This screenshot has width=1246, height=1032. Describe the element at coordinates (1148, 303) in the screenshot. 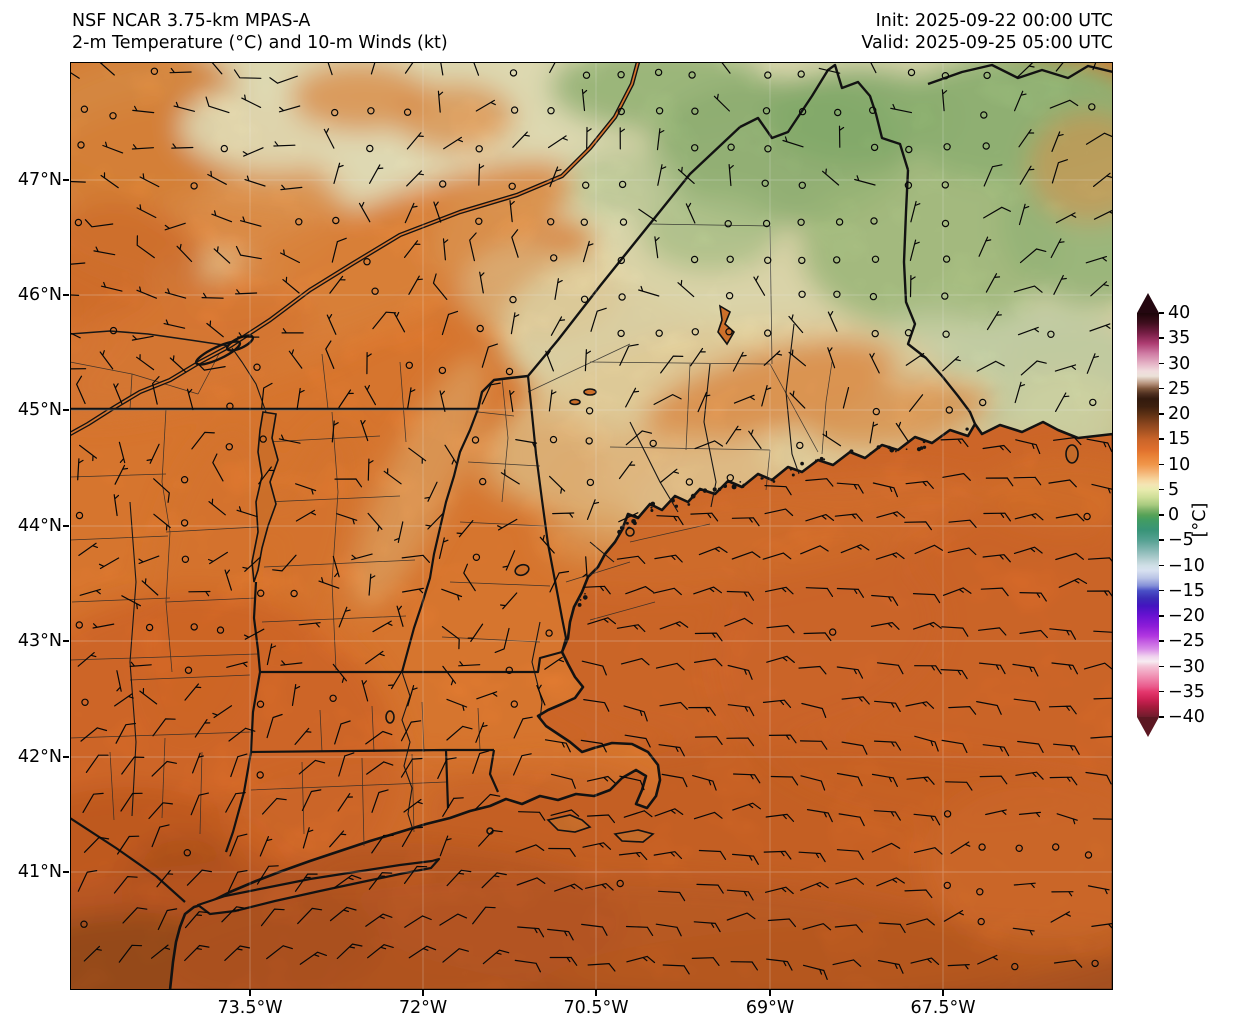

I see `colorbar-over-arrow` at that location.